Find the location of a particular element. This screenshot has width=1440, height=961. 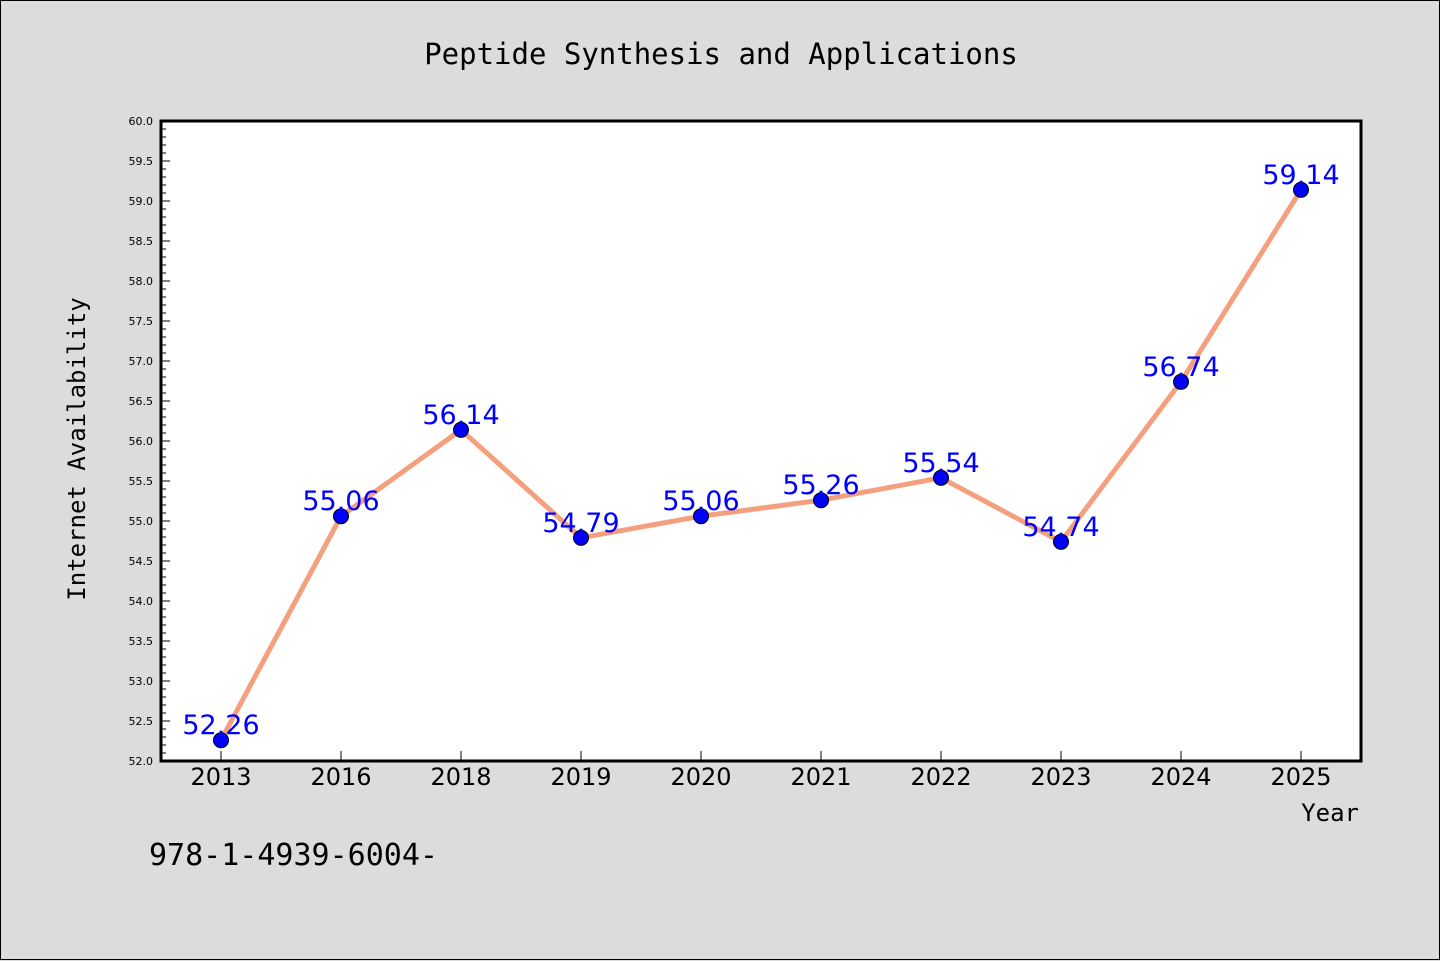

y-tick-label: 59.5 is located at coordinates (141, 161).